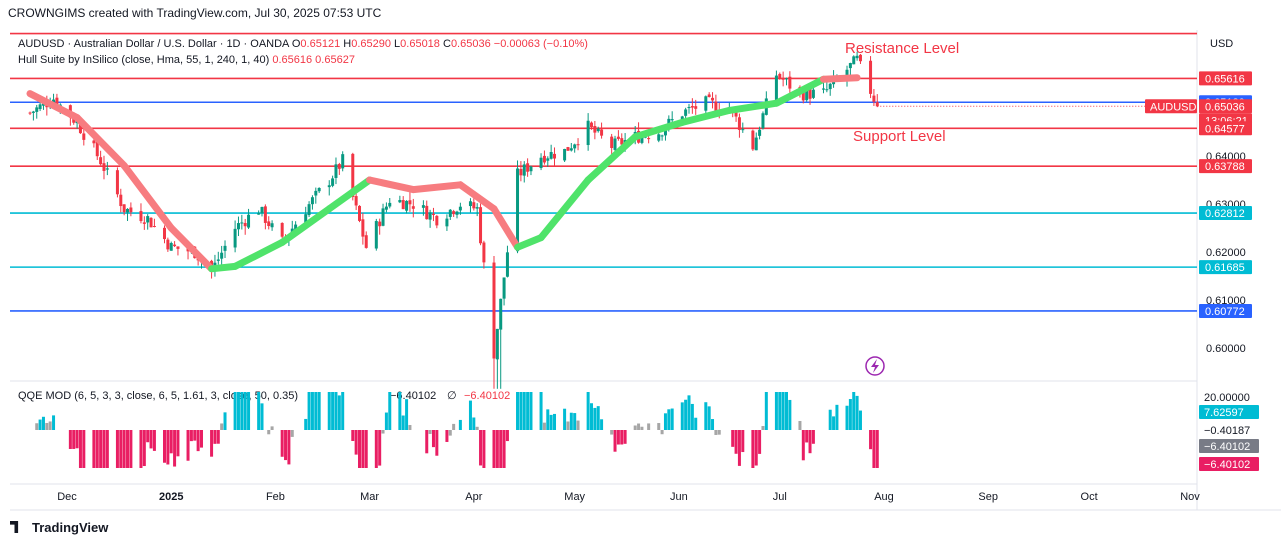 The image size is (1281, 551). Describe the element at coordinates (1227, 431) in the screenshot. I see `qqe-tag-text-2: −0.40187` at that location.